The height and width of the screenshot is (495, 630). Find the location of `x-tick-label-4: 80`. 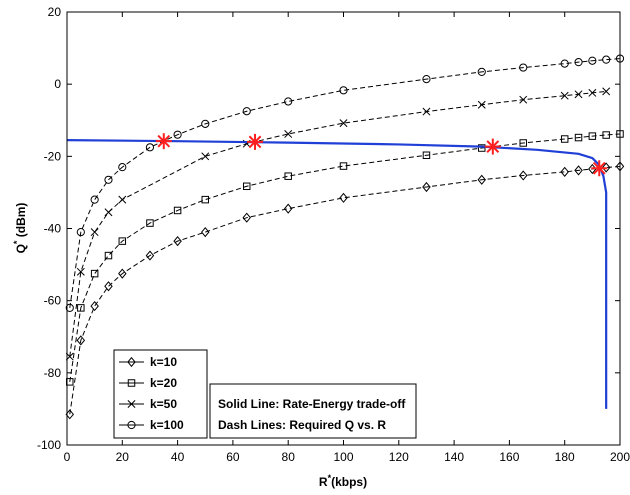

x-tick-label-4: 80 is located at coordinates (289, 457).